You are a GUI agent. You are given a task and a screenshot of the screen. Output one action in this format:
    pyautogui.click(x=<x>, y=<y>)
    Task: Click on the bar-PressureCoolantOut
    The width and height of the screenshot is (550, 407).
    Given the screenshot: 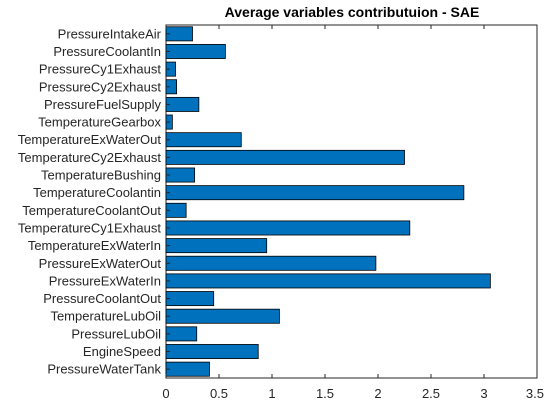 What is the action you would take?
    pyautogui.click(x=190, y=299)
    